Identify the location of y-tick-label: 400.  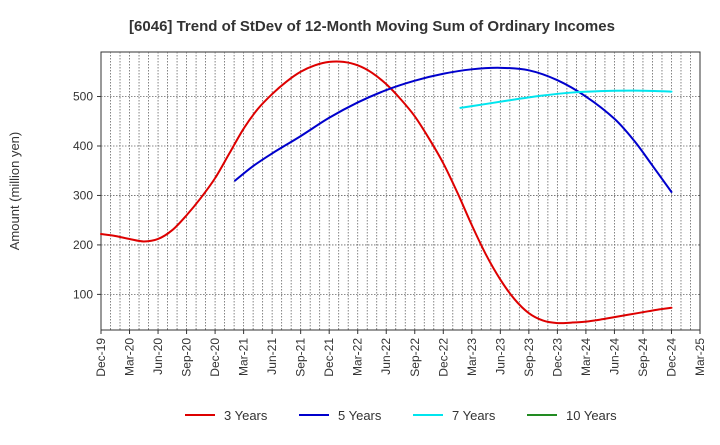
(83, 146).